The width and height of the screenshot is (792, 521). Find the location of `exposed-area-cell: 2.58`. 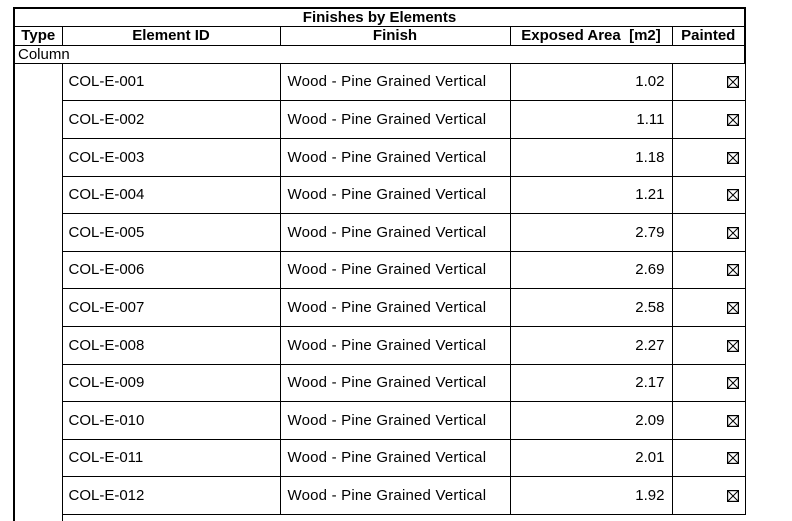

exposed-area-cell: 2.58 is located at coordinates (591, 307).